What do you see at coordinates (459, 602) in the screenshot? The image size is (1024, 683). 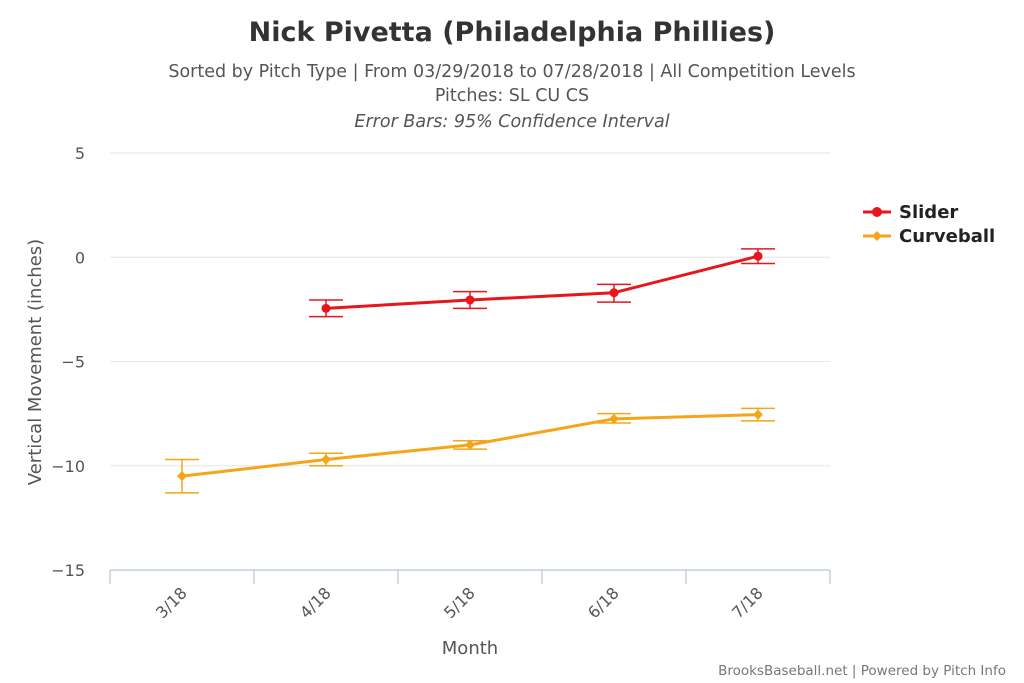 I see `x-tick-label: 5/18` at bounding box center [459, 602].